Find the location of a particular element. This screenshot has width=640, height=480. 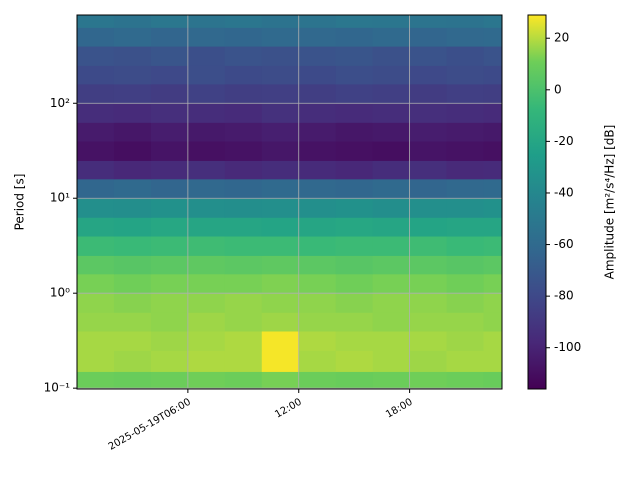

y-tick-label: 10² is located at coordinates (60, 103).